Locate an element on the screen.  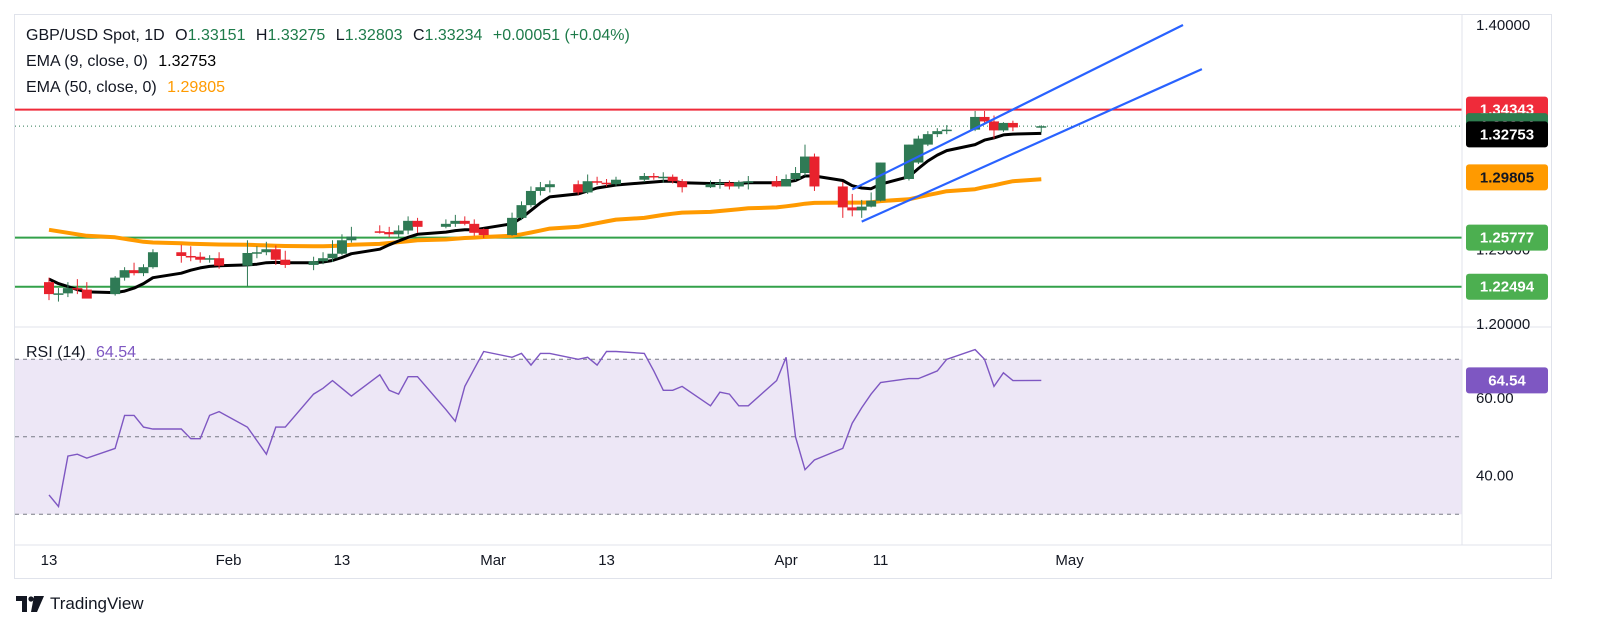
badge-ema9: 1.32753 is located at coordinates (1507, 134).